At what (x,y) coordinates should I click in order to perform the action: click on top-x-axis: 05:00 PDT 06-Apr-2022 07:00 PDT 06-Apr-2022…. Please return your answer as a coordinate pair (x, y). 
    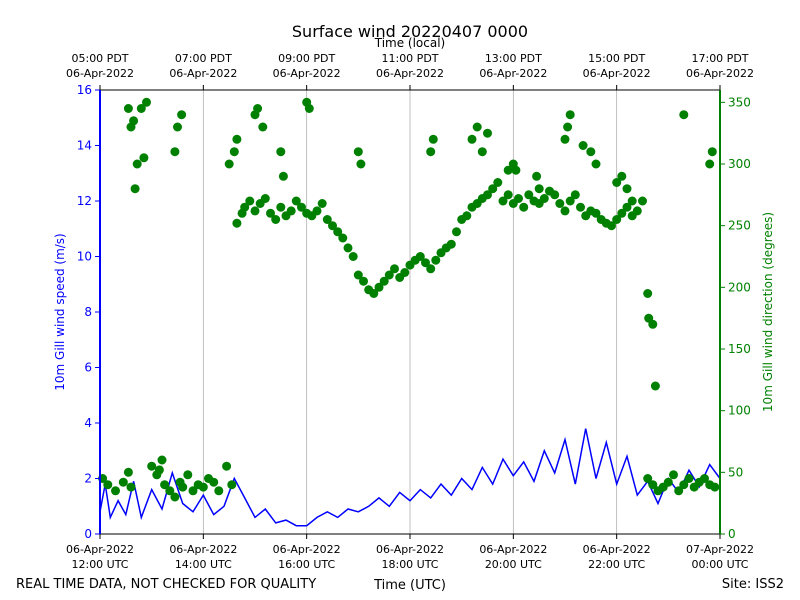
    Looking at the image, I should click on (410, 71).